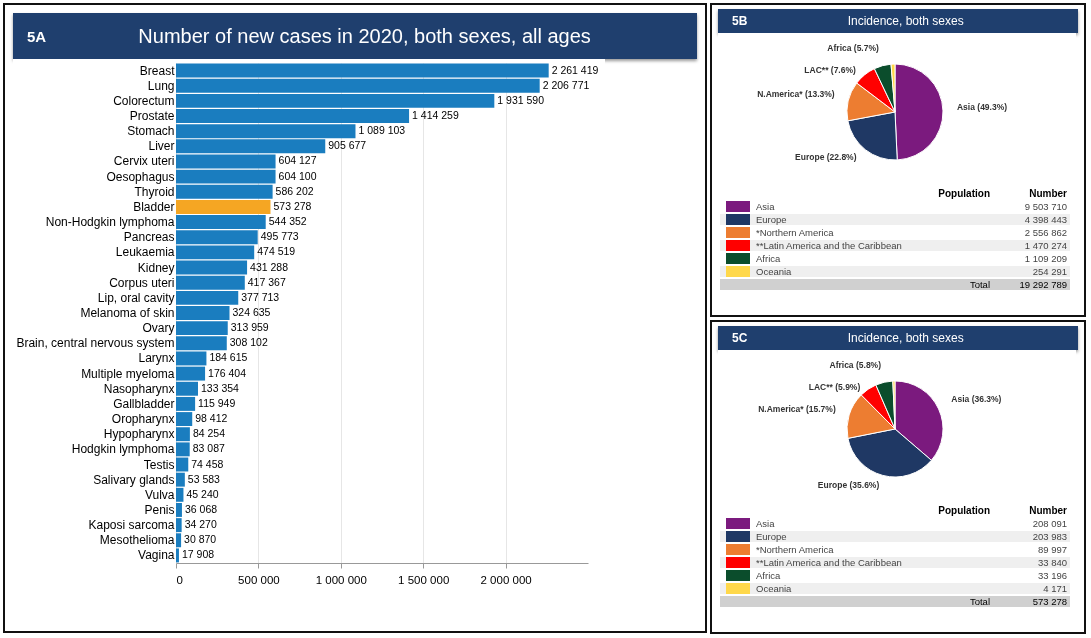 This screenshot has width=1091, height=638. What do you see at coordinates (251, 312) in the screenshot?
I see `data-label: 324 635` at bounding box center [251, 312].